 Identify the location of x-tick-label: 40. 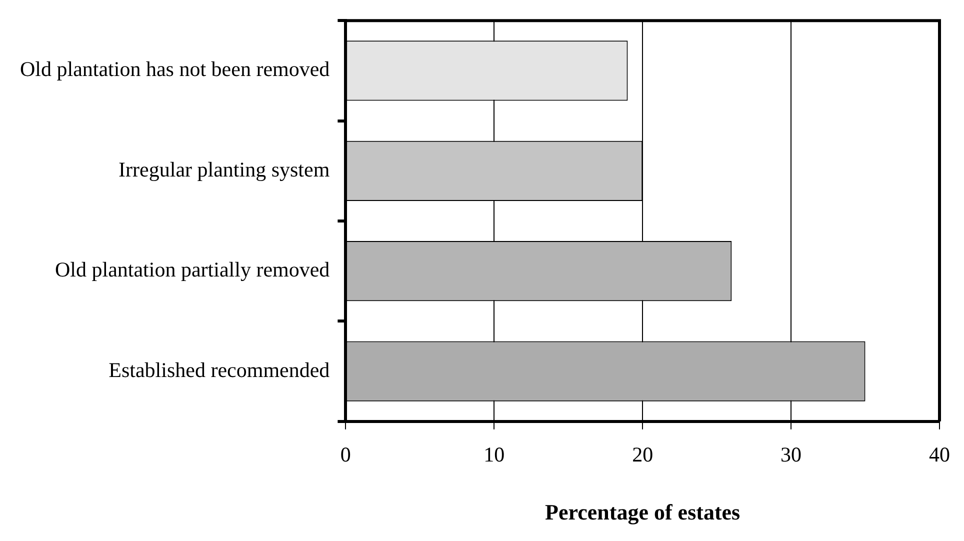
(939, 454).